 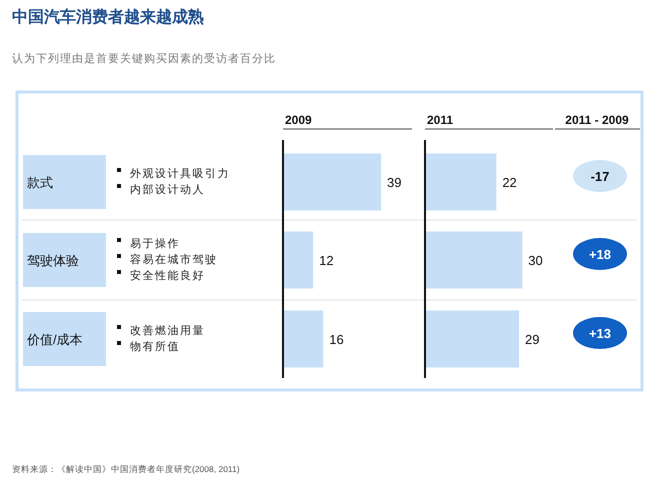 I want to click on text: 易于操作, so click(x=155, y=243).